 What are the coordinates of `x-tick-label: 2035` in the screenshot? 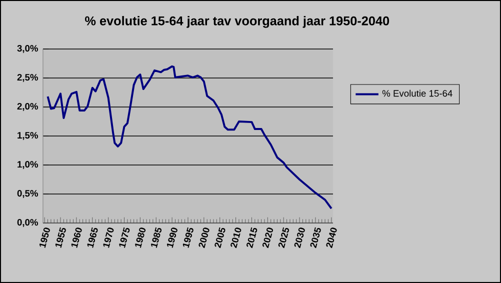 It's located at (315, 237).